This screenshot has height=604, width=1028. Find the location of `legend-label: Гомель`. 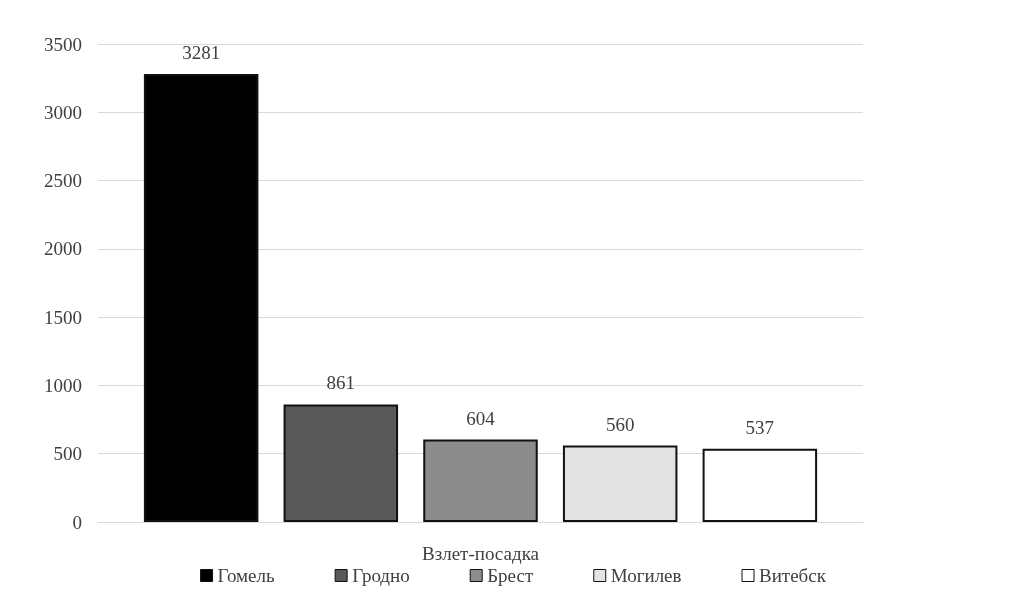

legend-label: Гомель is located at coordinates (246, 575).